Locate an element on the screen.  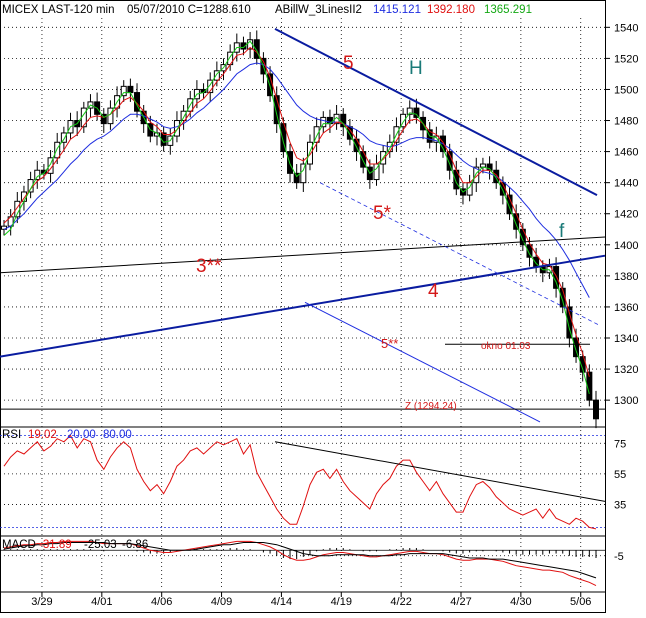
macd-panel is located at coordinates (302, 563).